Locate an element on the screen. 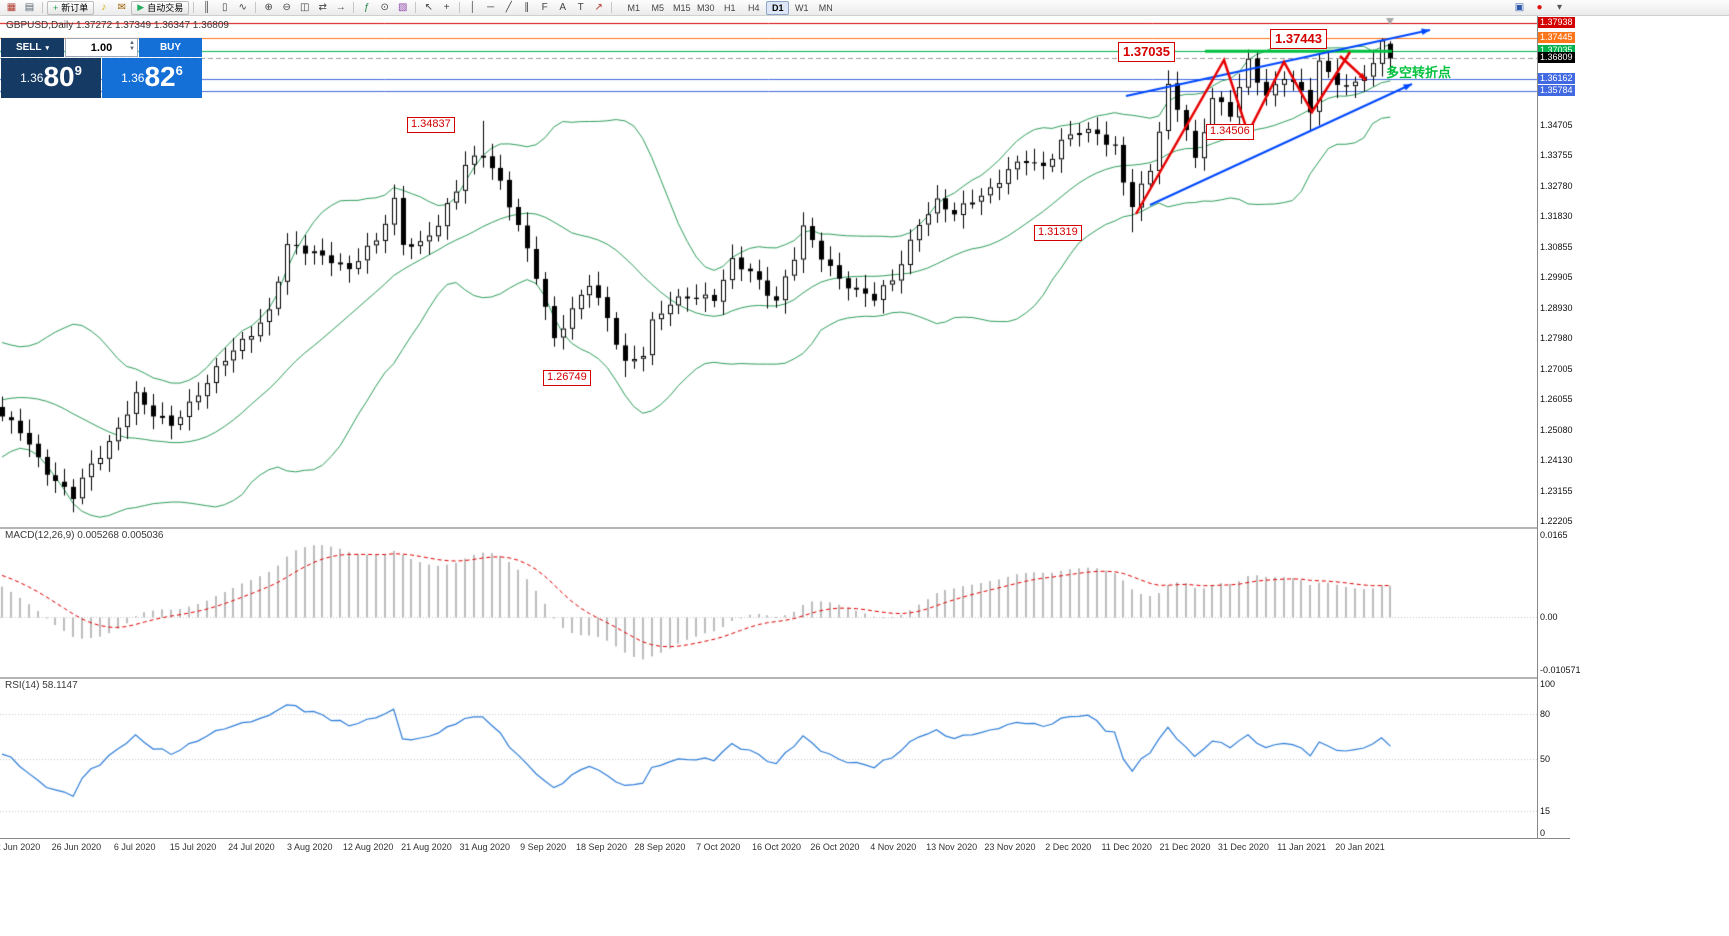 The image size is (1729, 936). price-annotation: 1.34837 is located at coordinates (431, 125).